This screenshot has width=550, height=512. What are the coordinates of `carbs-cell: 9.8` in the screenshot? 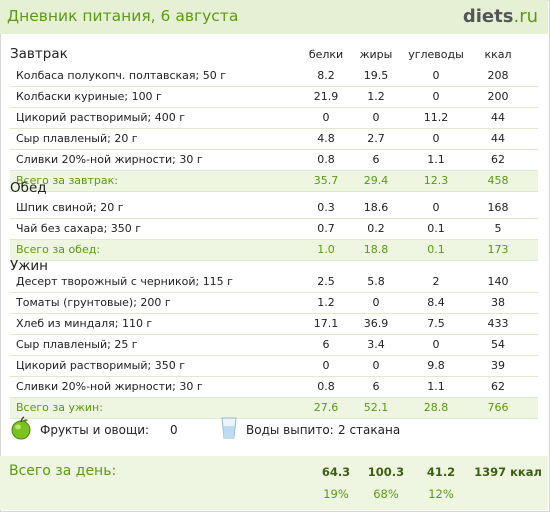 It's located at (436, 365).